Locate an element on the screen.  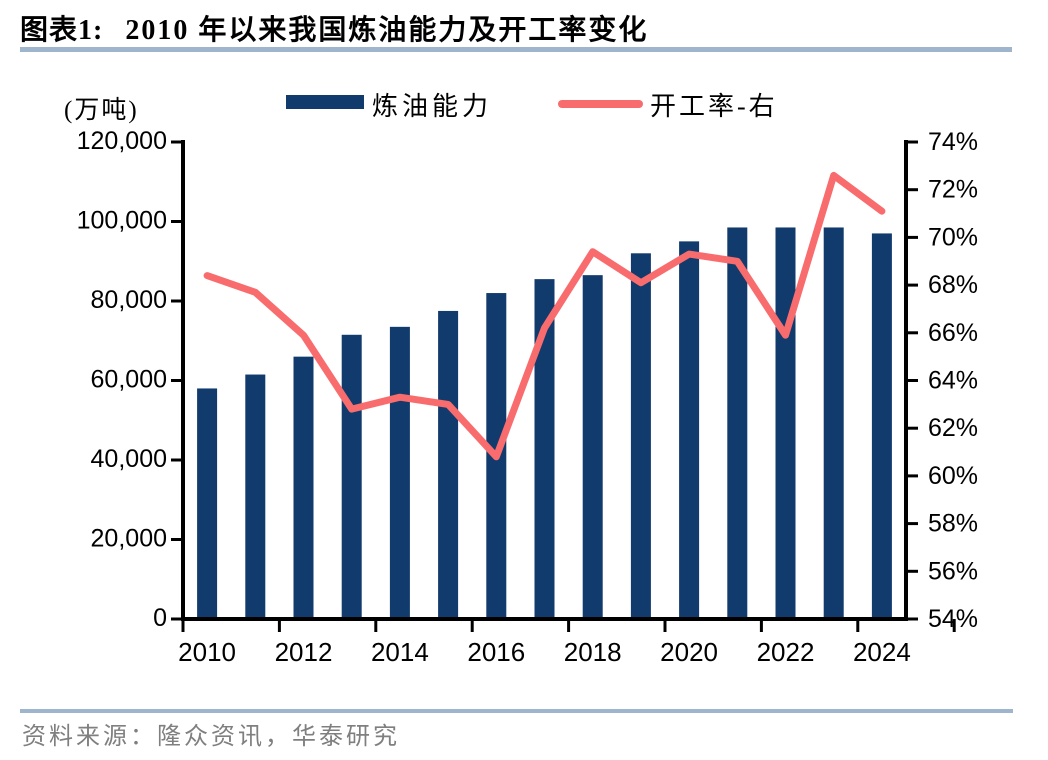
left-axis-tick-label: 40,000 is located at coordinates (129, 459).